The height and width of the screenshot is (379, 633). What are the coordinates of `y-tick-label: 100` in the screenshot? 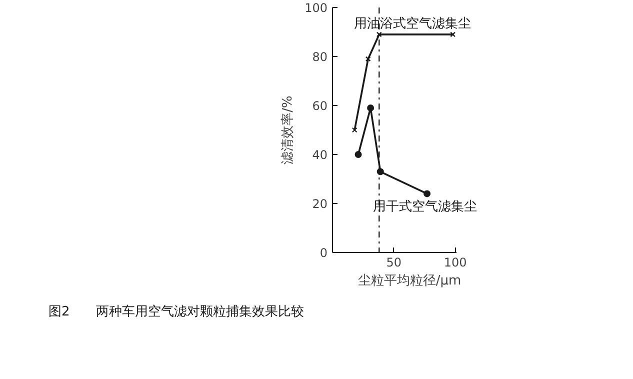 It's located at (316, 8).